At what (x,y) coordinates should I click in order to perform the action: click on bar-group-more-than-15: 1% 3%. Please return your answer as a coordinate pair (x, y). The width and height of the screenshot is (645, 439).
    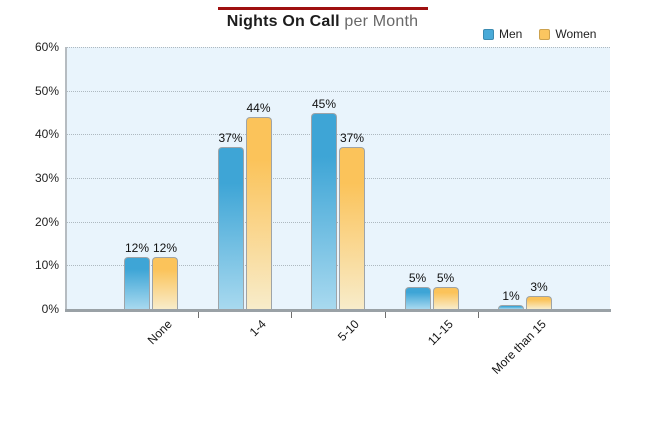
    Looking at the image, I should click on (525, 294).